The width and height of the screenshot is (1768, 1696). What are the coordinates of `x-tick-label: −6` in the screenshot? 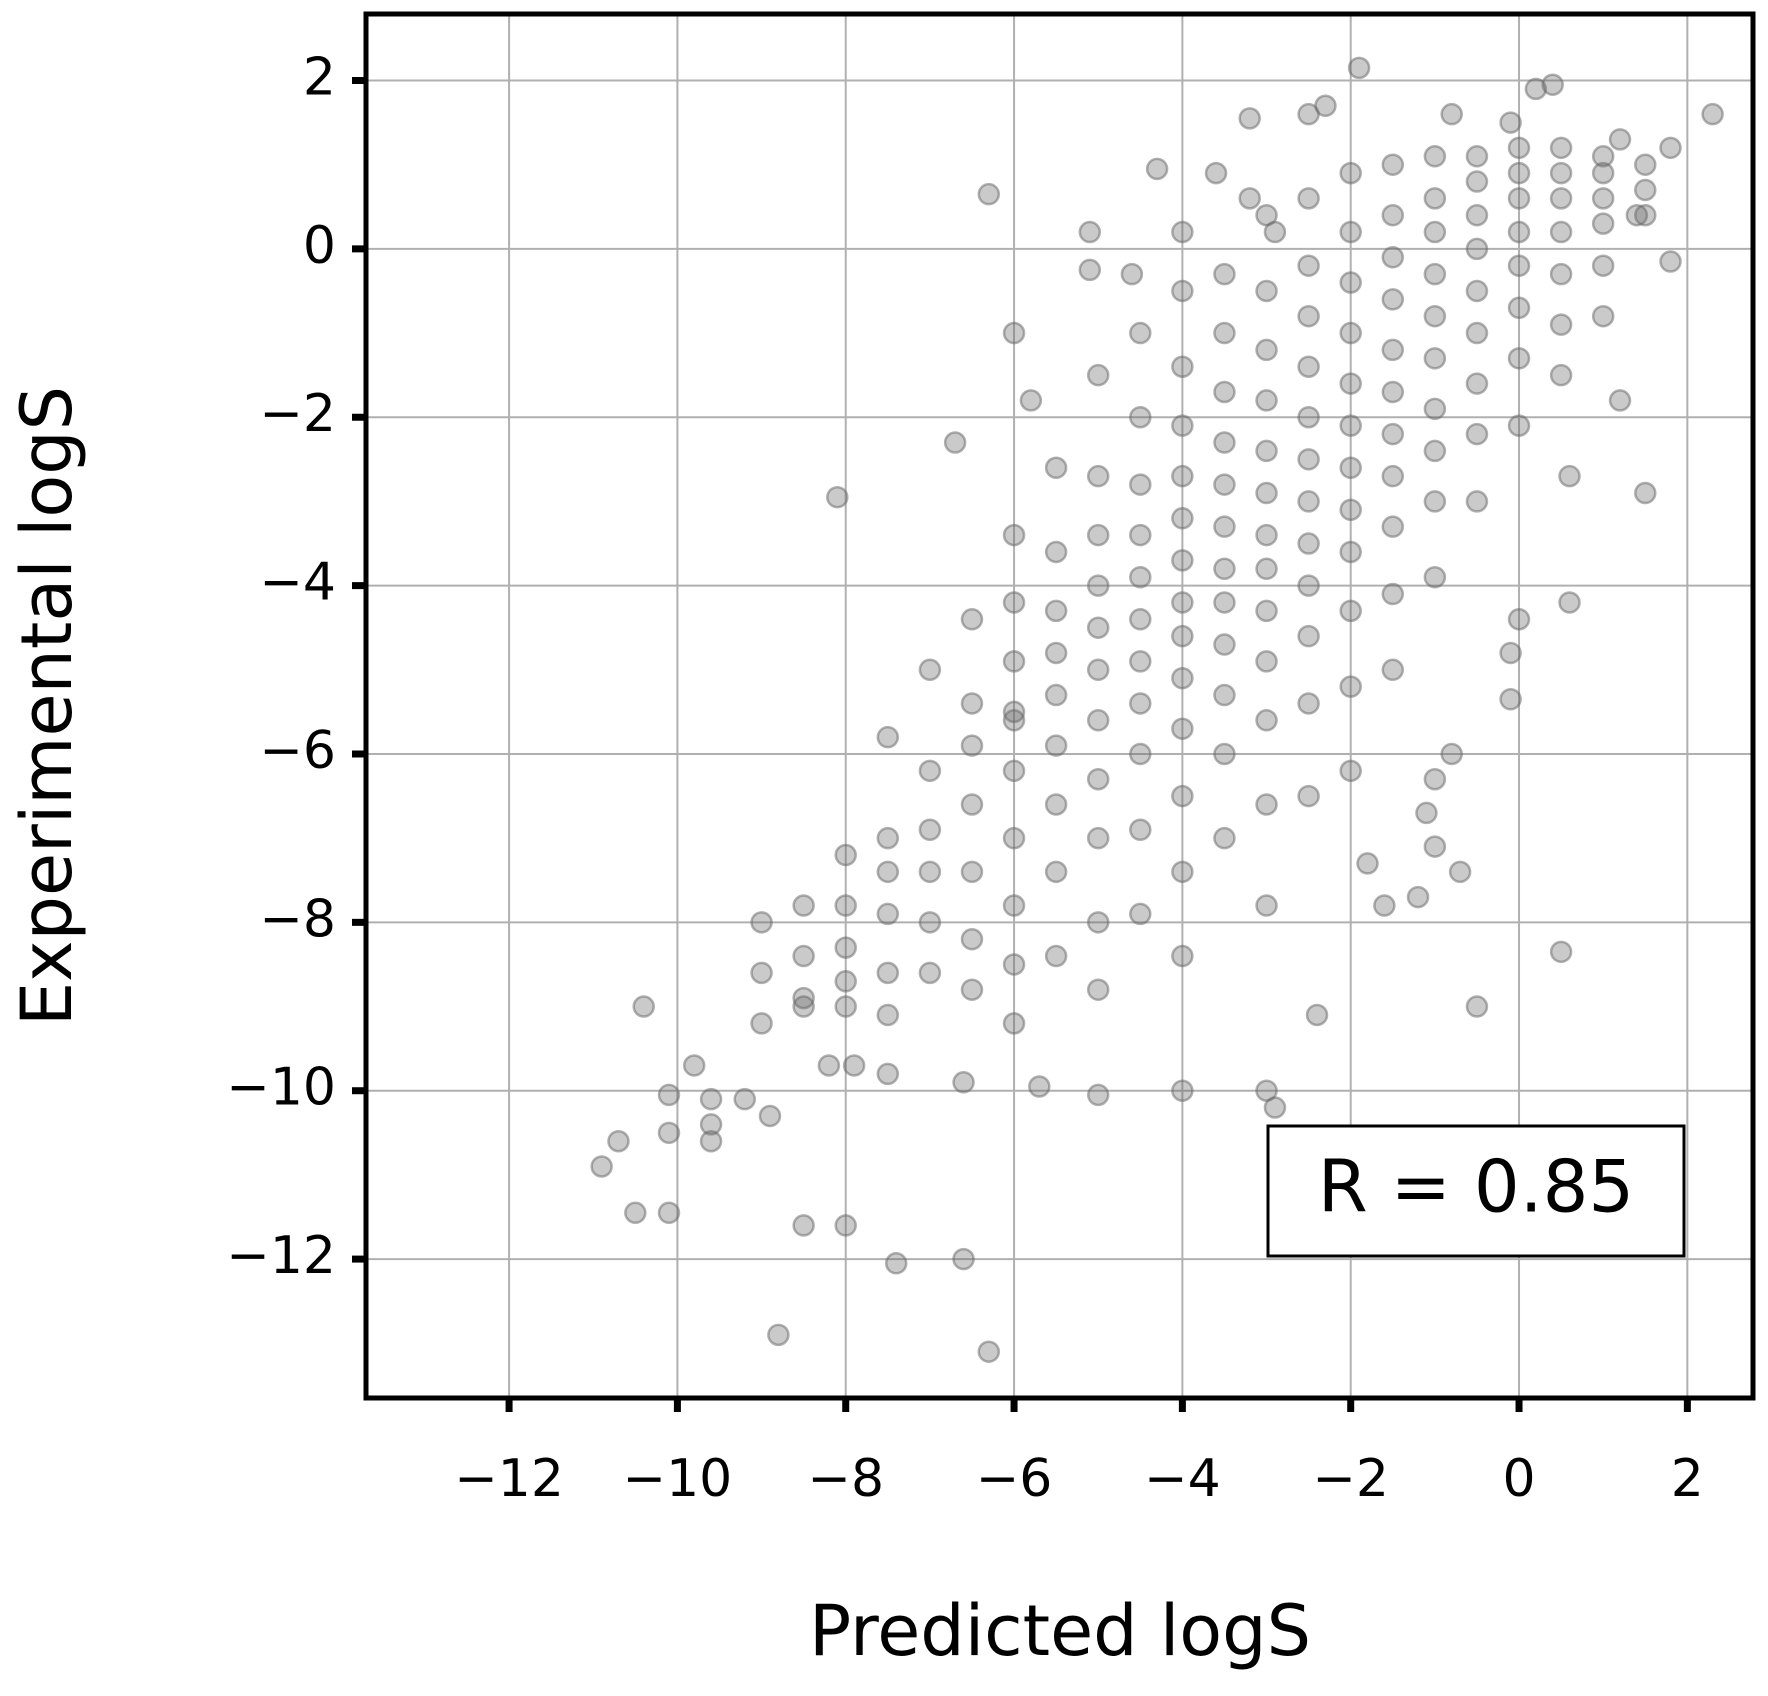 It's located at (1014, 1479).